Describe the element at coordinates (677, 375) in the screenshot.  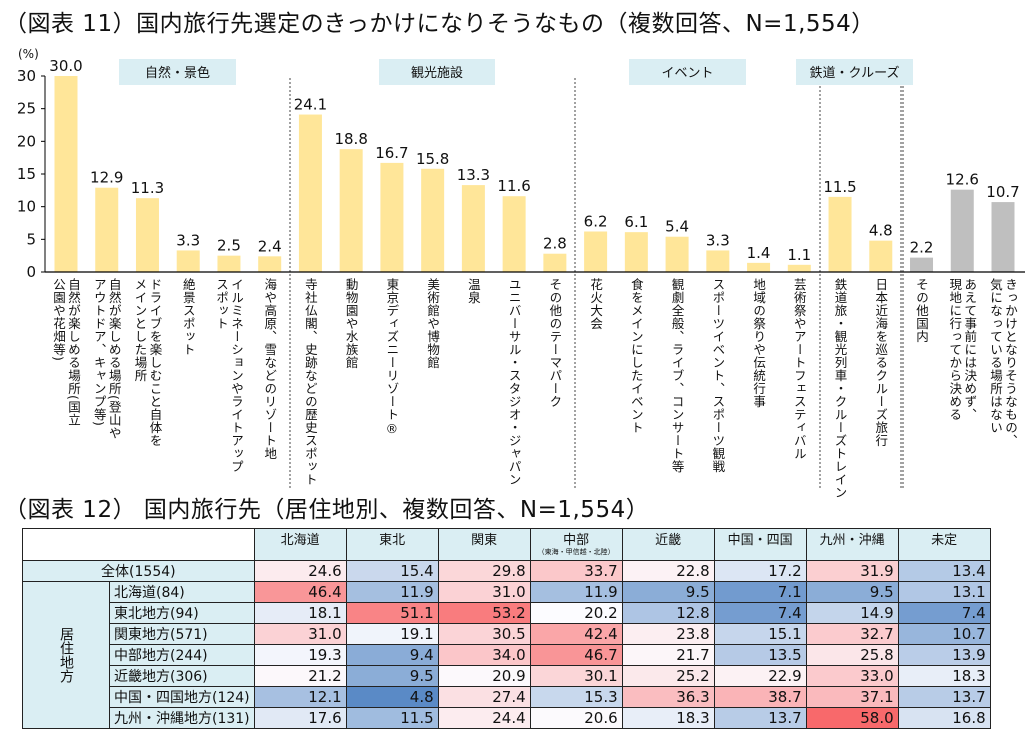
I see `x-tick-label: 観劇全般、ライブ、コンサート等` at that location.